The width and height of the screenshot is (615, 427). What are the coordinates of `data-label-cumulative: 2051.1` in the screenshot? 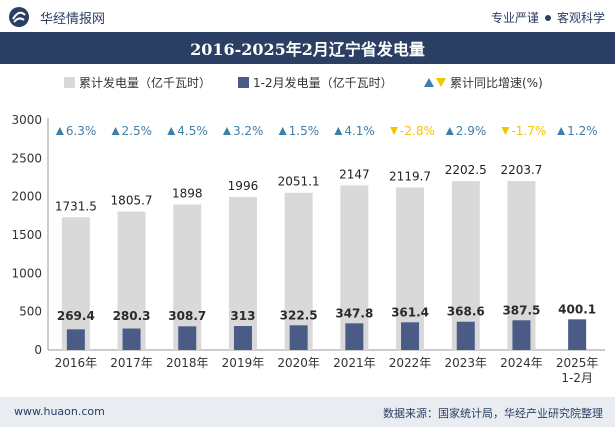 It's located at (299, 182).